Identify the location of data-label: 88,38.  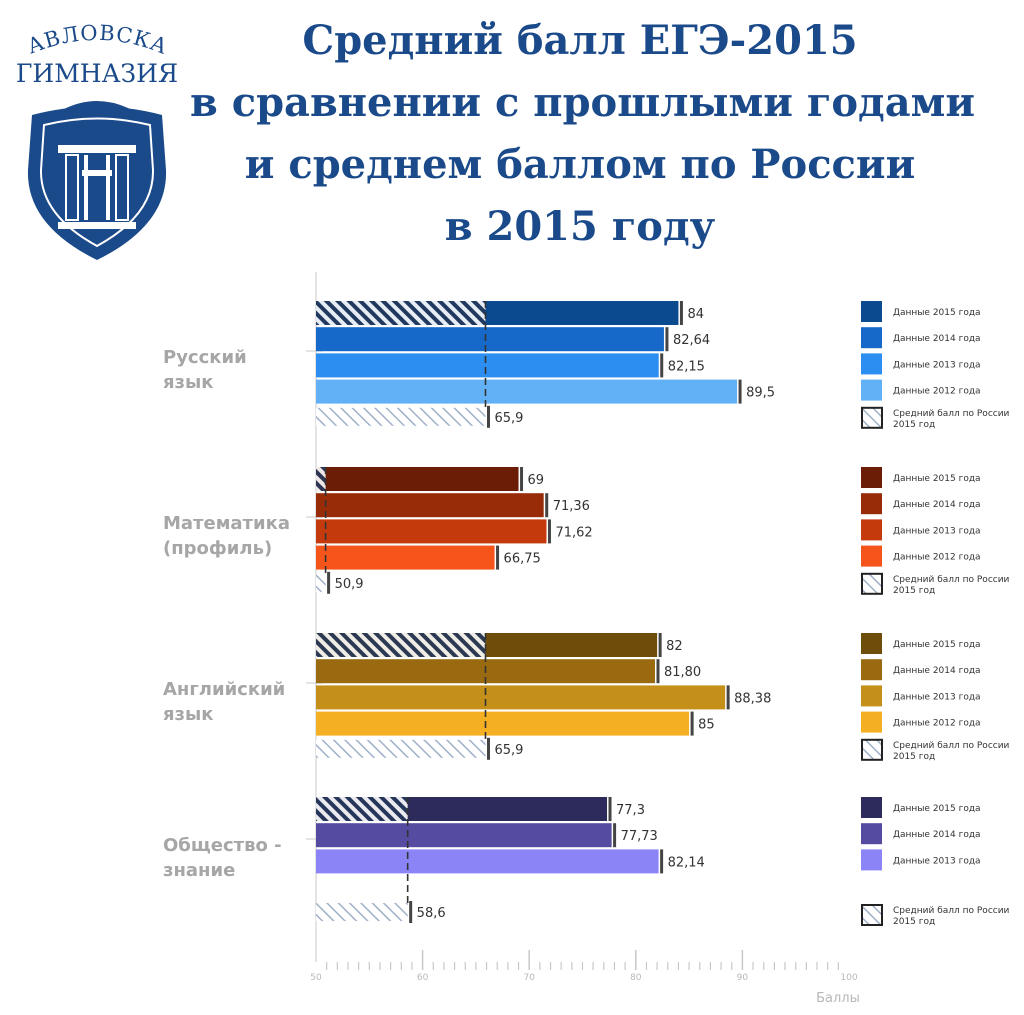
(752, 698).